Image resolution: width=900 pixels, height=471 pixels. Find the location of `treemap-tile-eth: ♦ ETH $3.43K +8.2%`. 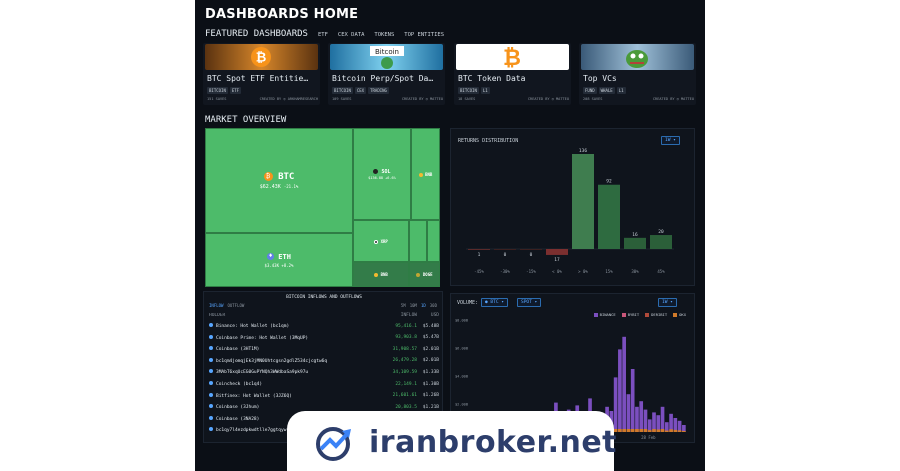

treemap-tile-eth: ♦ ETH $3.43K +8.2% is located at coordinates (279, 260).